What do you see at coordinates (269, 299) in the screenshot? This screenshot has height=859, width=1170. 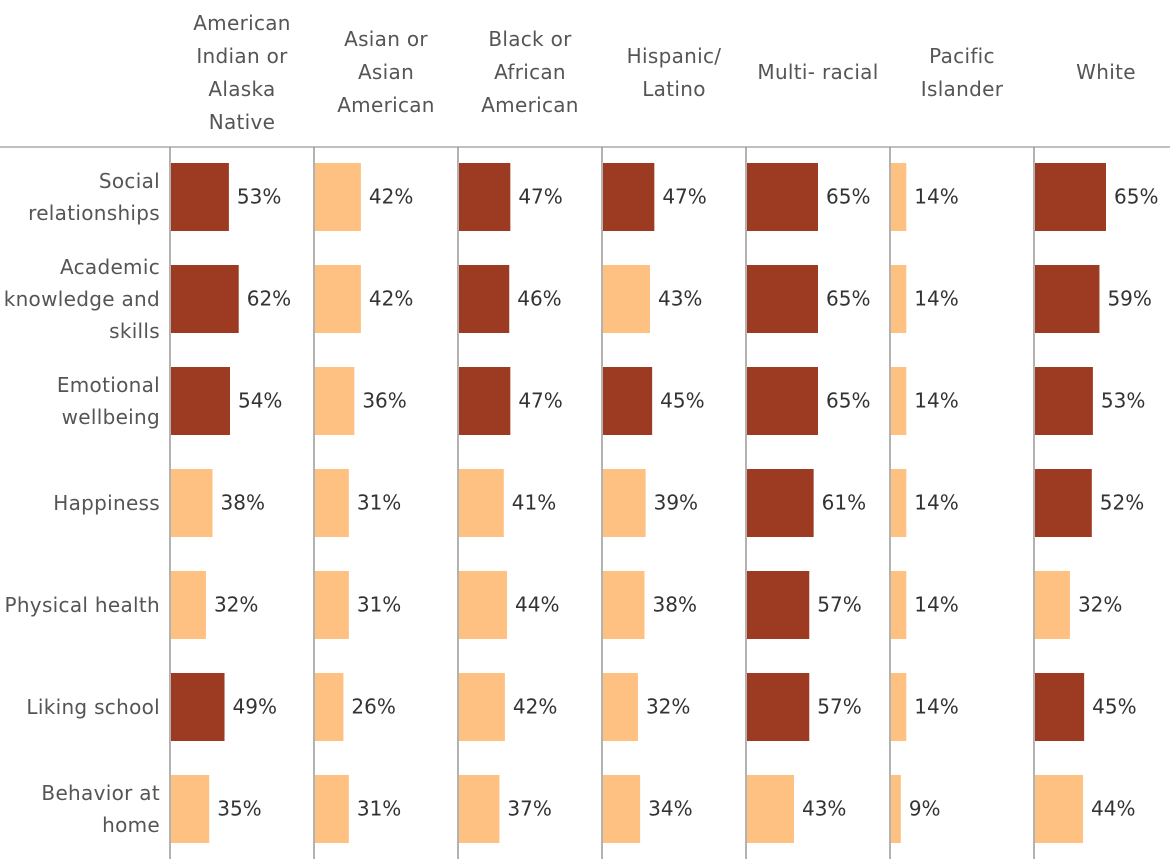 I see `value-label: 62%` at bounding box center [269, 299].